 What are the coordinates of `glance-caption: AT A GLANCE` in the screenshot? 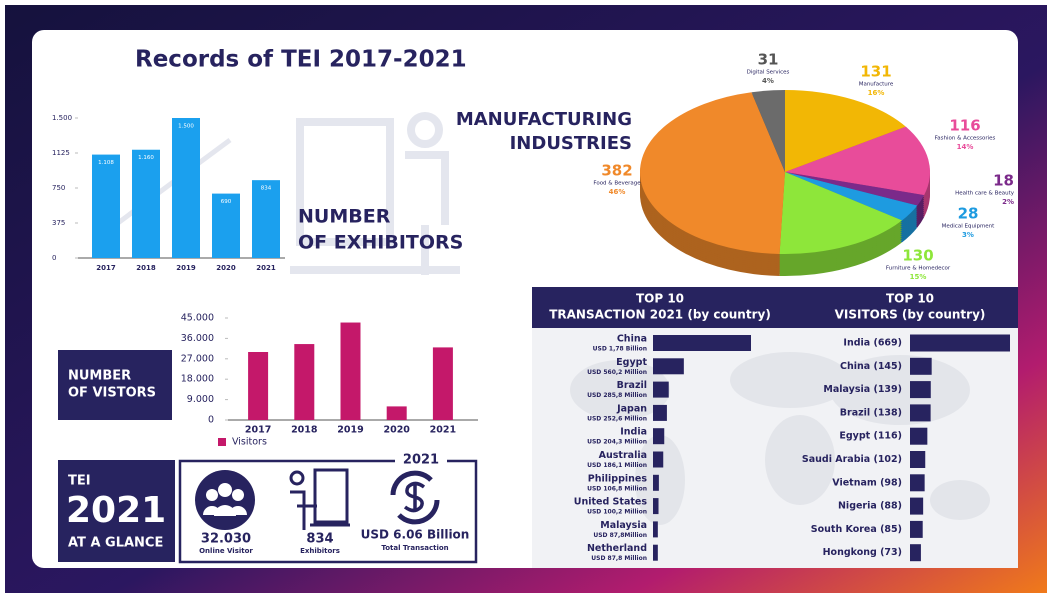 It's located at (115, 543).